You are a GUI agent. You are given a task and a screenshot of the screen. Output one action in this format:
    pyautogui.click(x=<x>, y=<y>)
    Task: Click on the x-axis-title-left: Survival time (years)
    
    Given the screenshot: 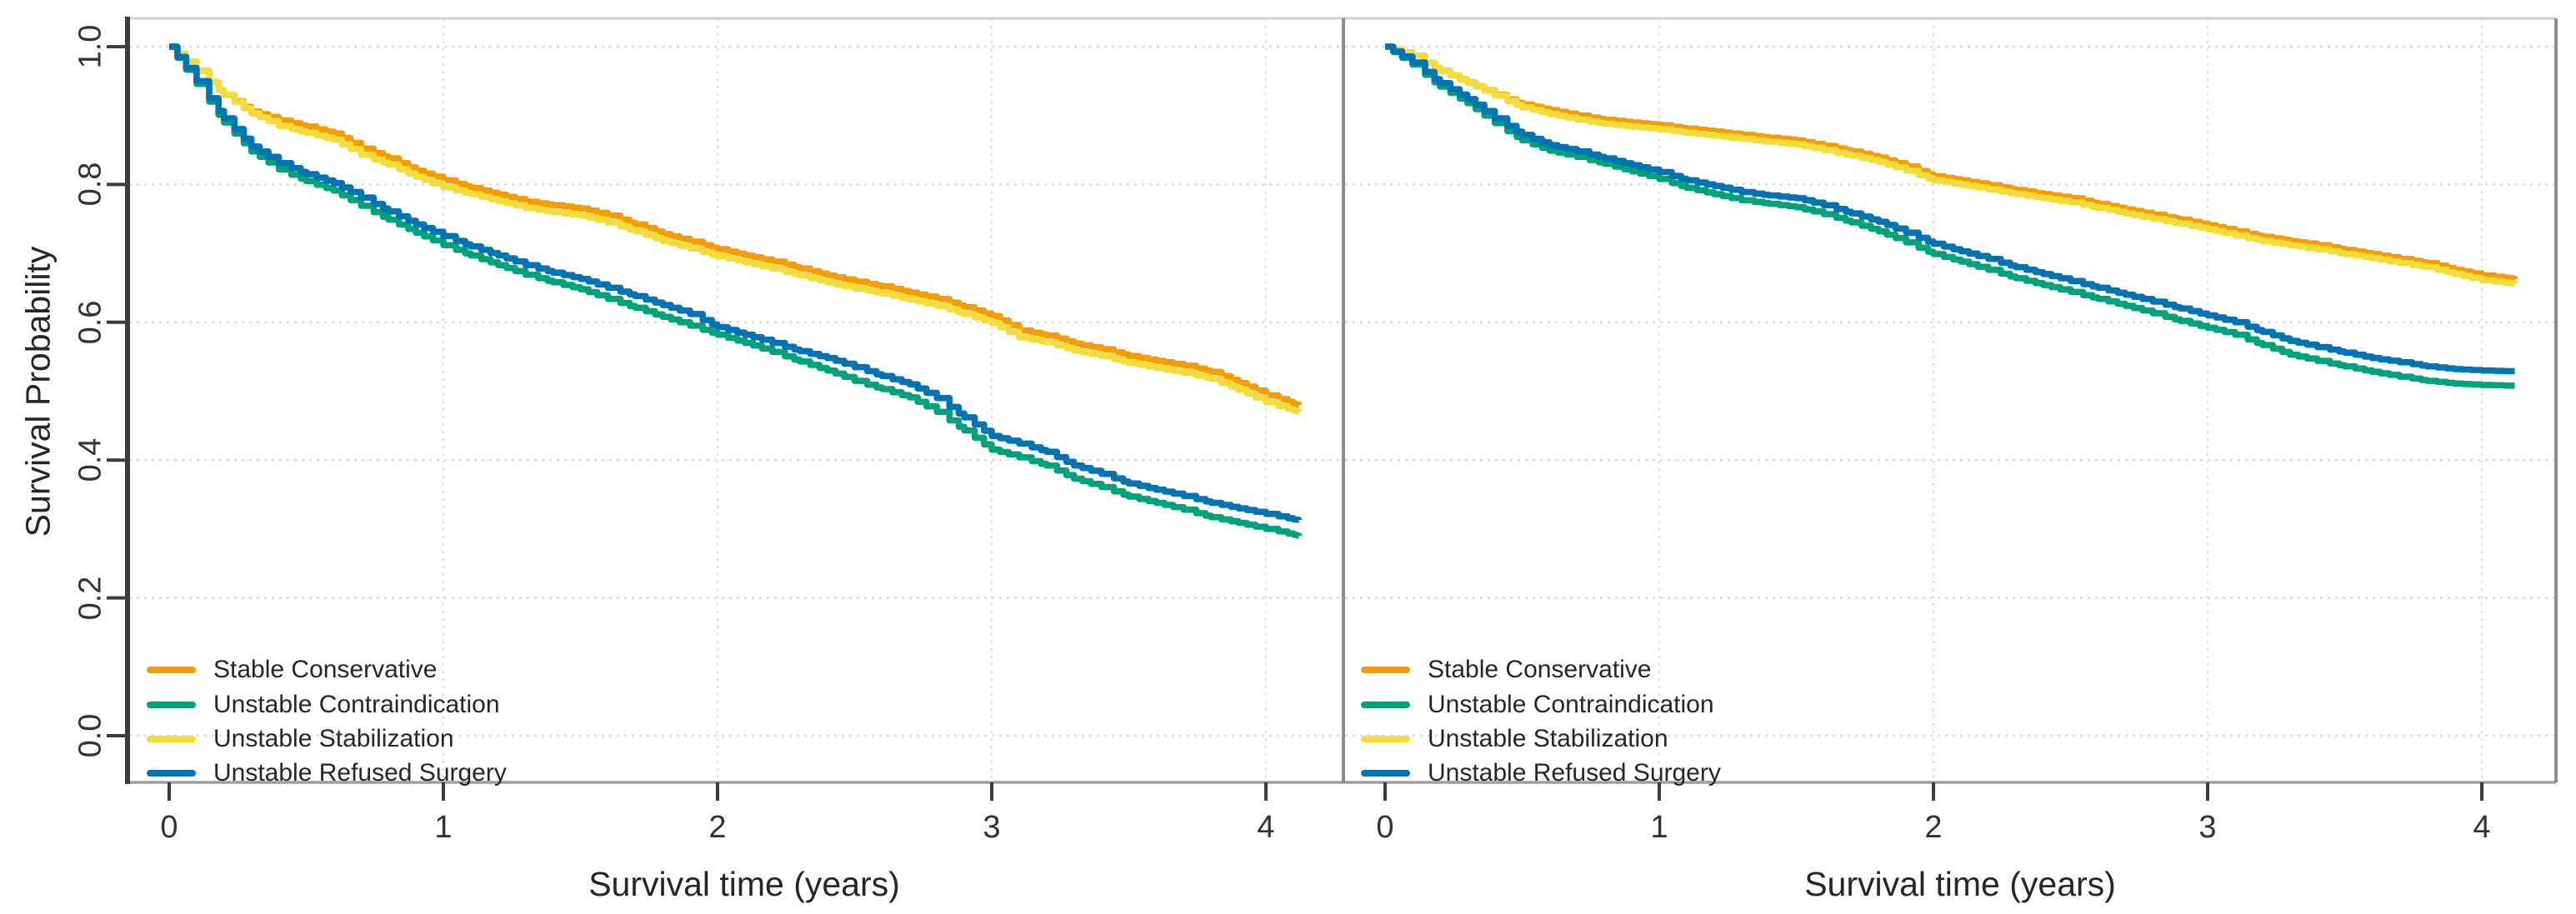 What is the action you would take?
    pyautogui.click(x=744, y=884)
    